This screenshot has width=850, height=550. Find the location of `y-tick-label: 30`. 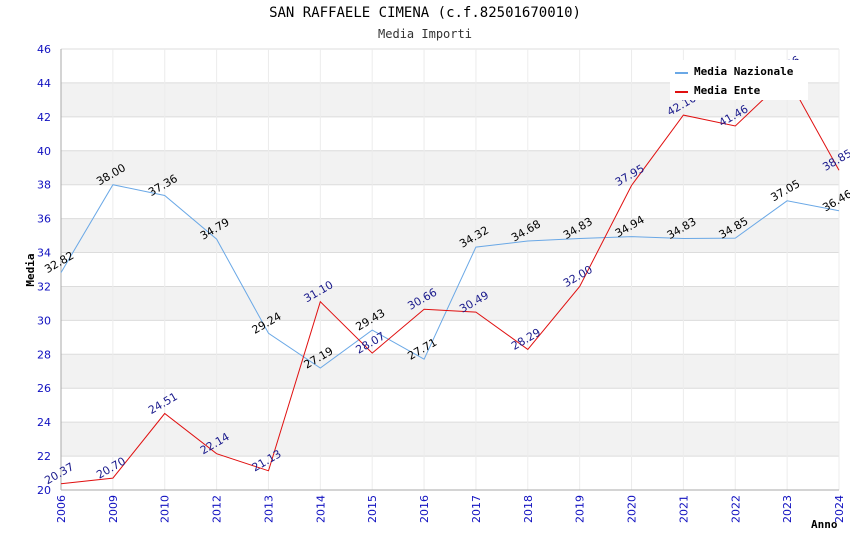

y-tick-label: 30 is located at coordinates (44, 320).